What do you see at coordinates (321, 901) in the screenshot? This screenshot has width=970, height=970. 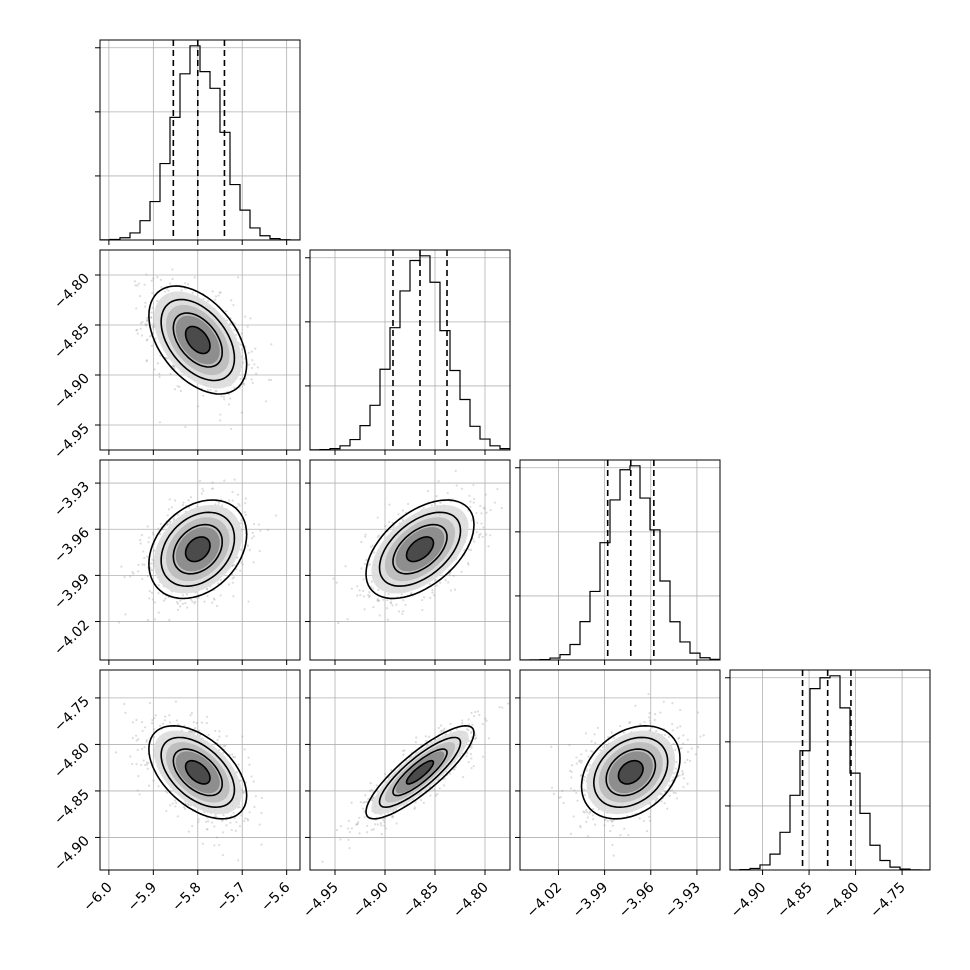 I see `x-tick-label: −4.95` at bounding box center [321, 901].